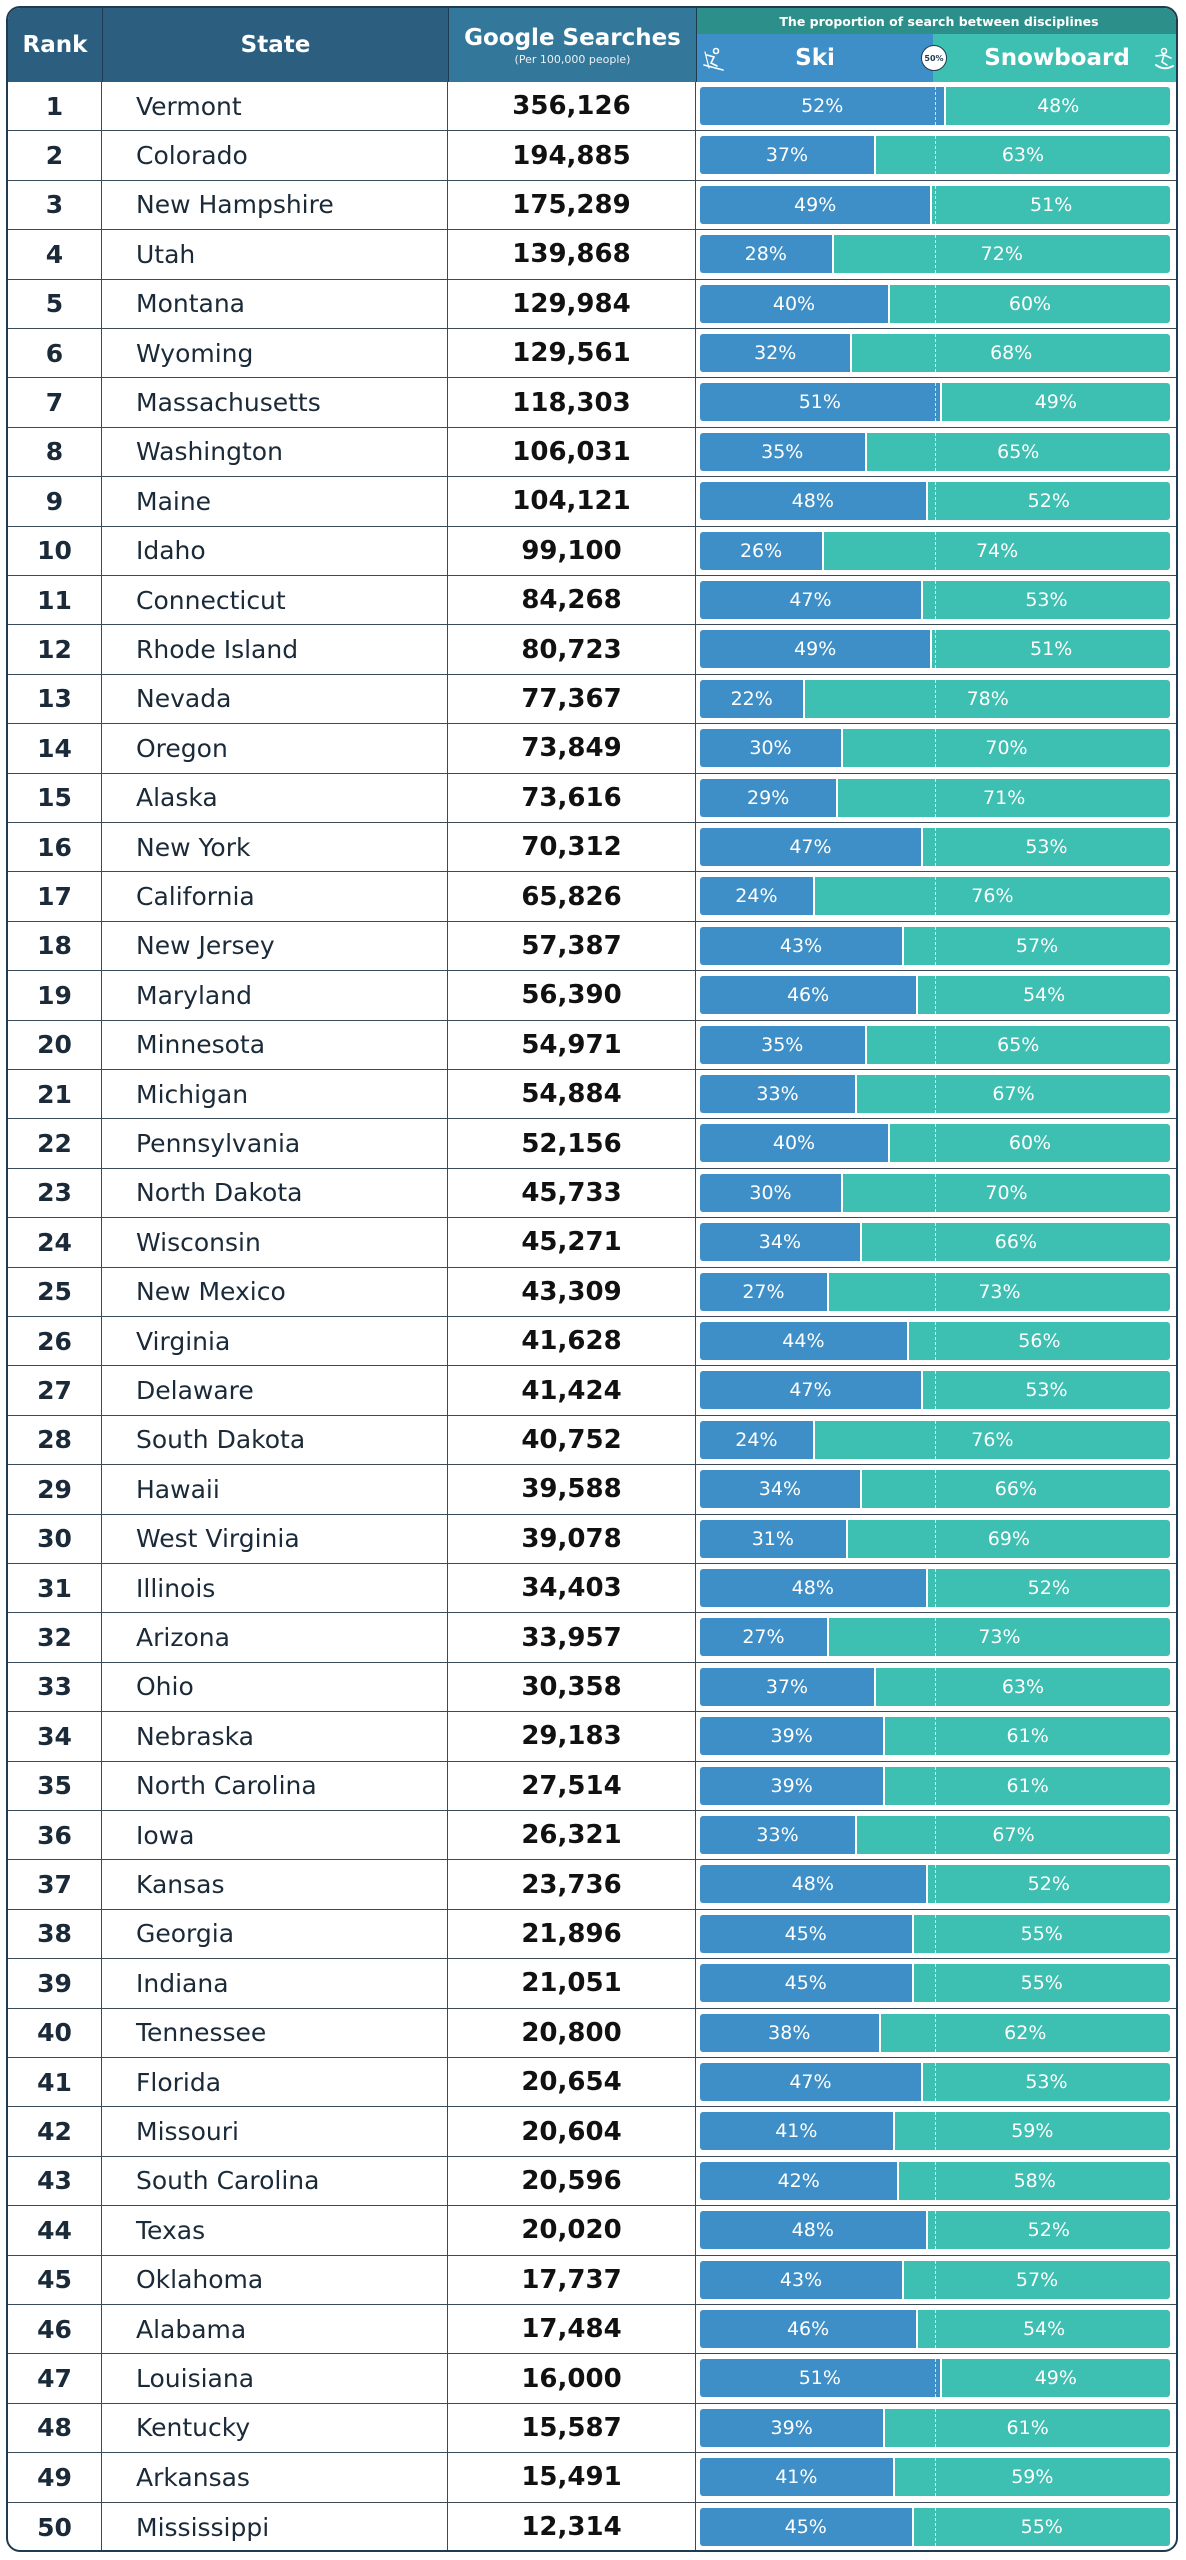  What do you see at coordinates (987, 698) in the screenshot?
I see `snowboard-bar-segment: 78%` at bounding box center [987, 698].